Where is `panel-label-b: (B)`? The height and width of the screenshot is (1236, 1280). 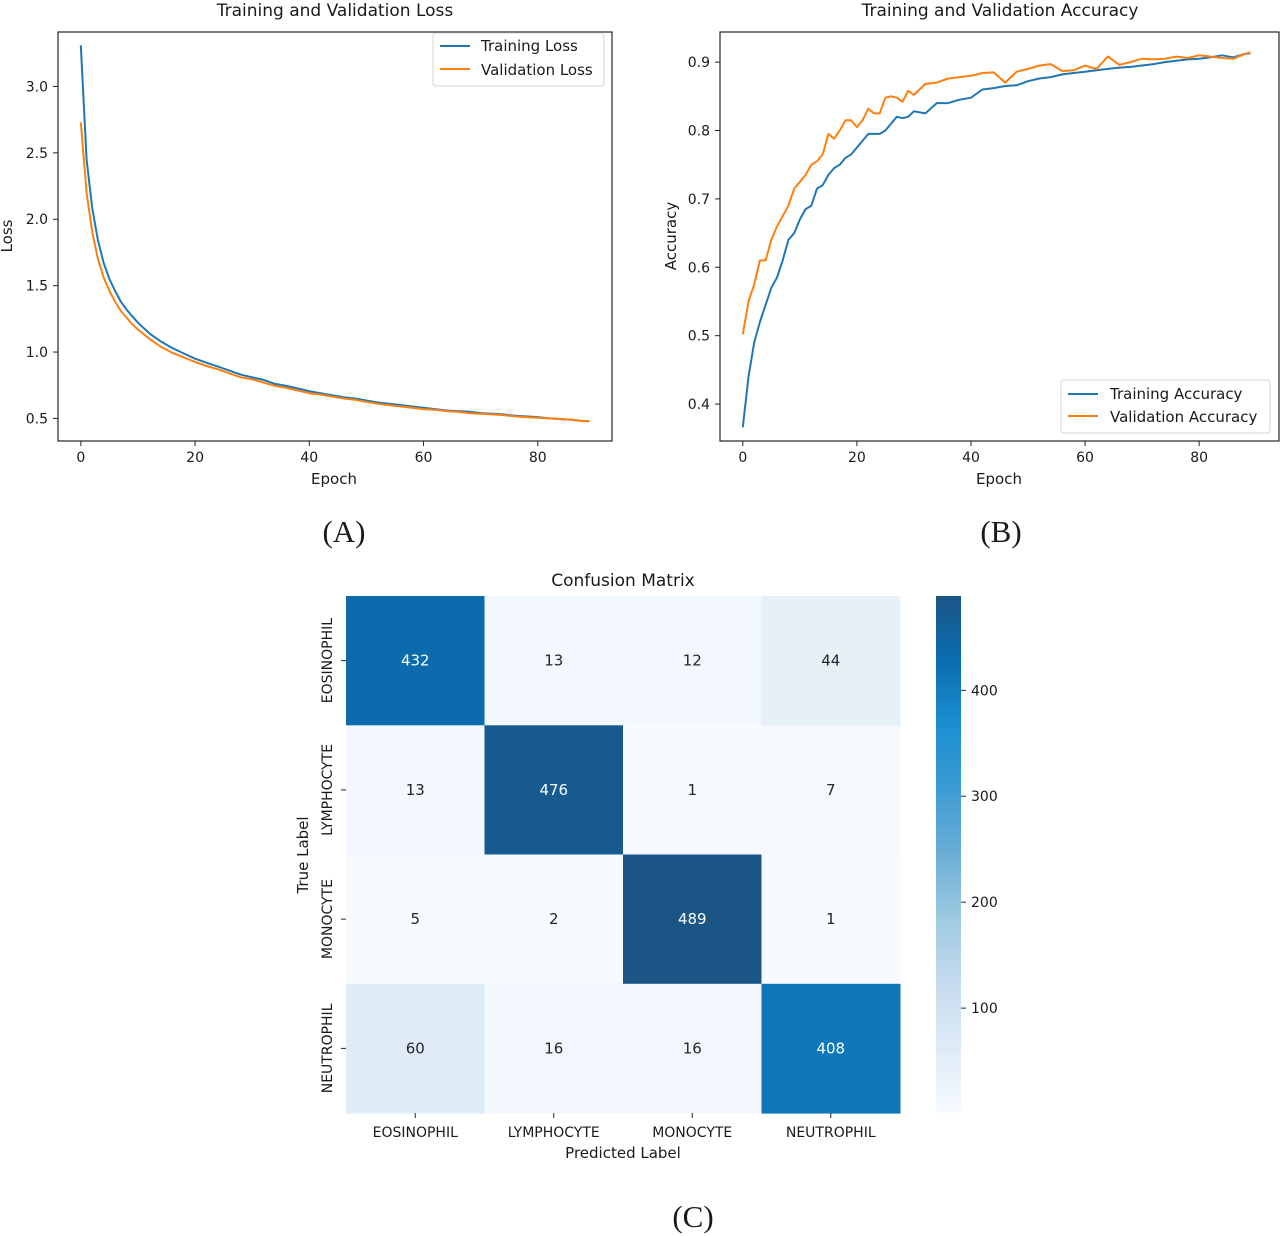
panel-label-b: (B) is located at coordinates (1000, 531).